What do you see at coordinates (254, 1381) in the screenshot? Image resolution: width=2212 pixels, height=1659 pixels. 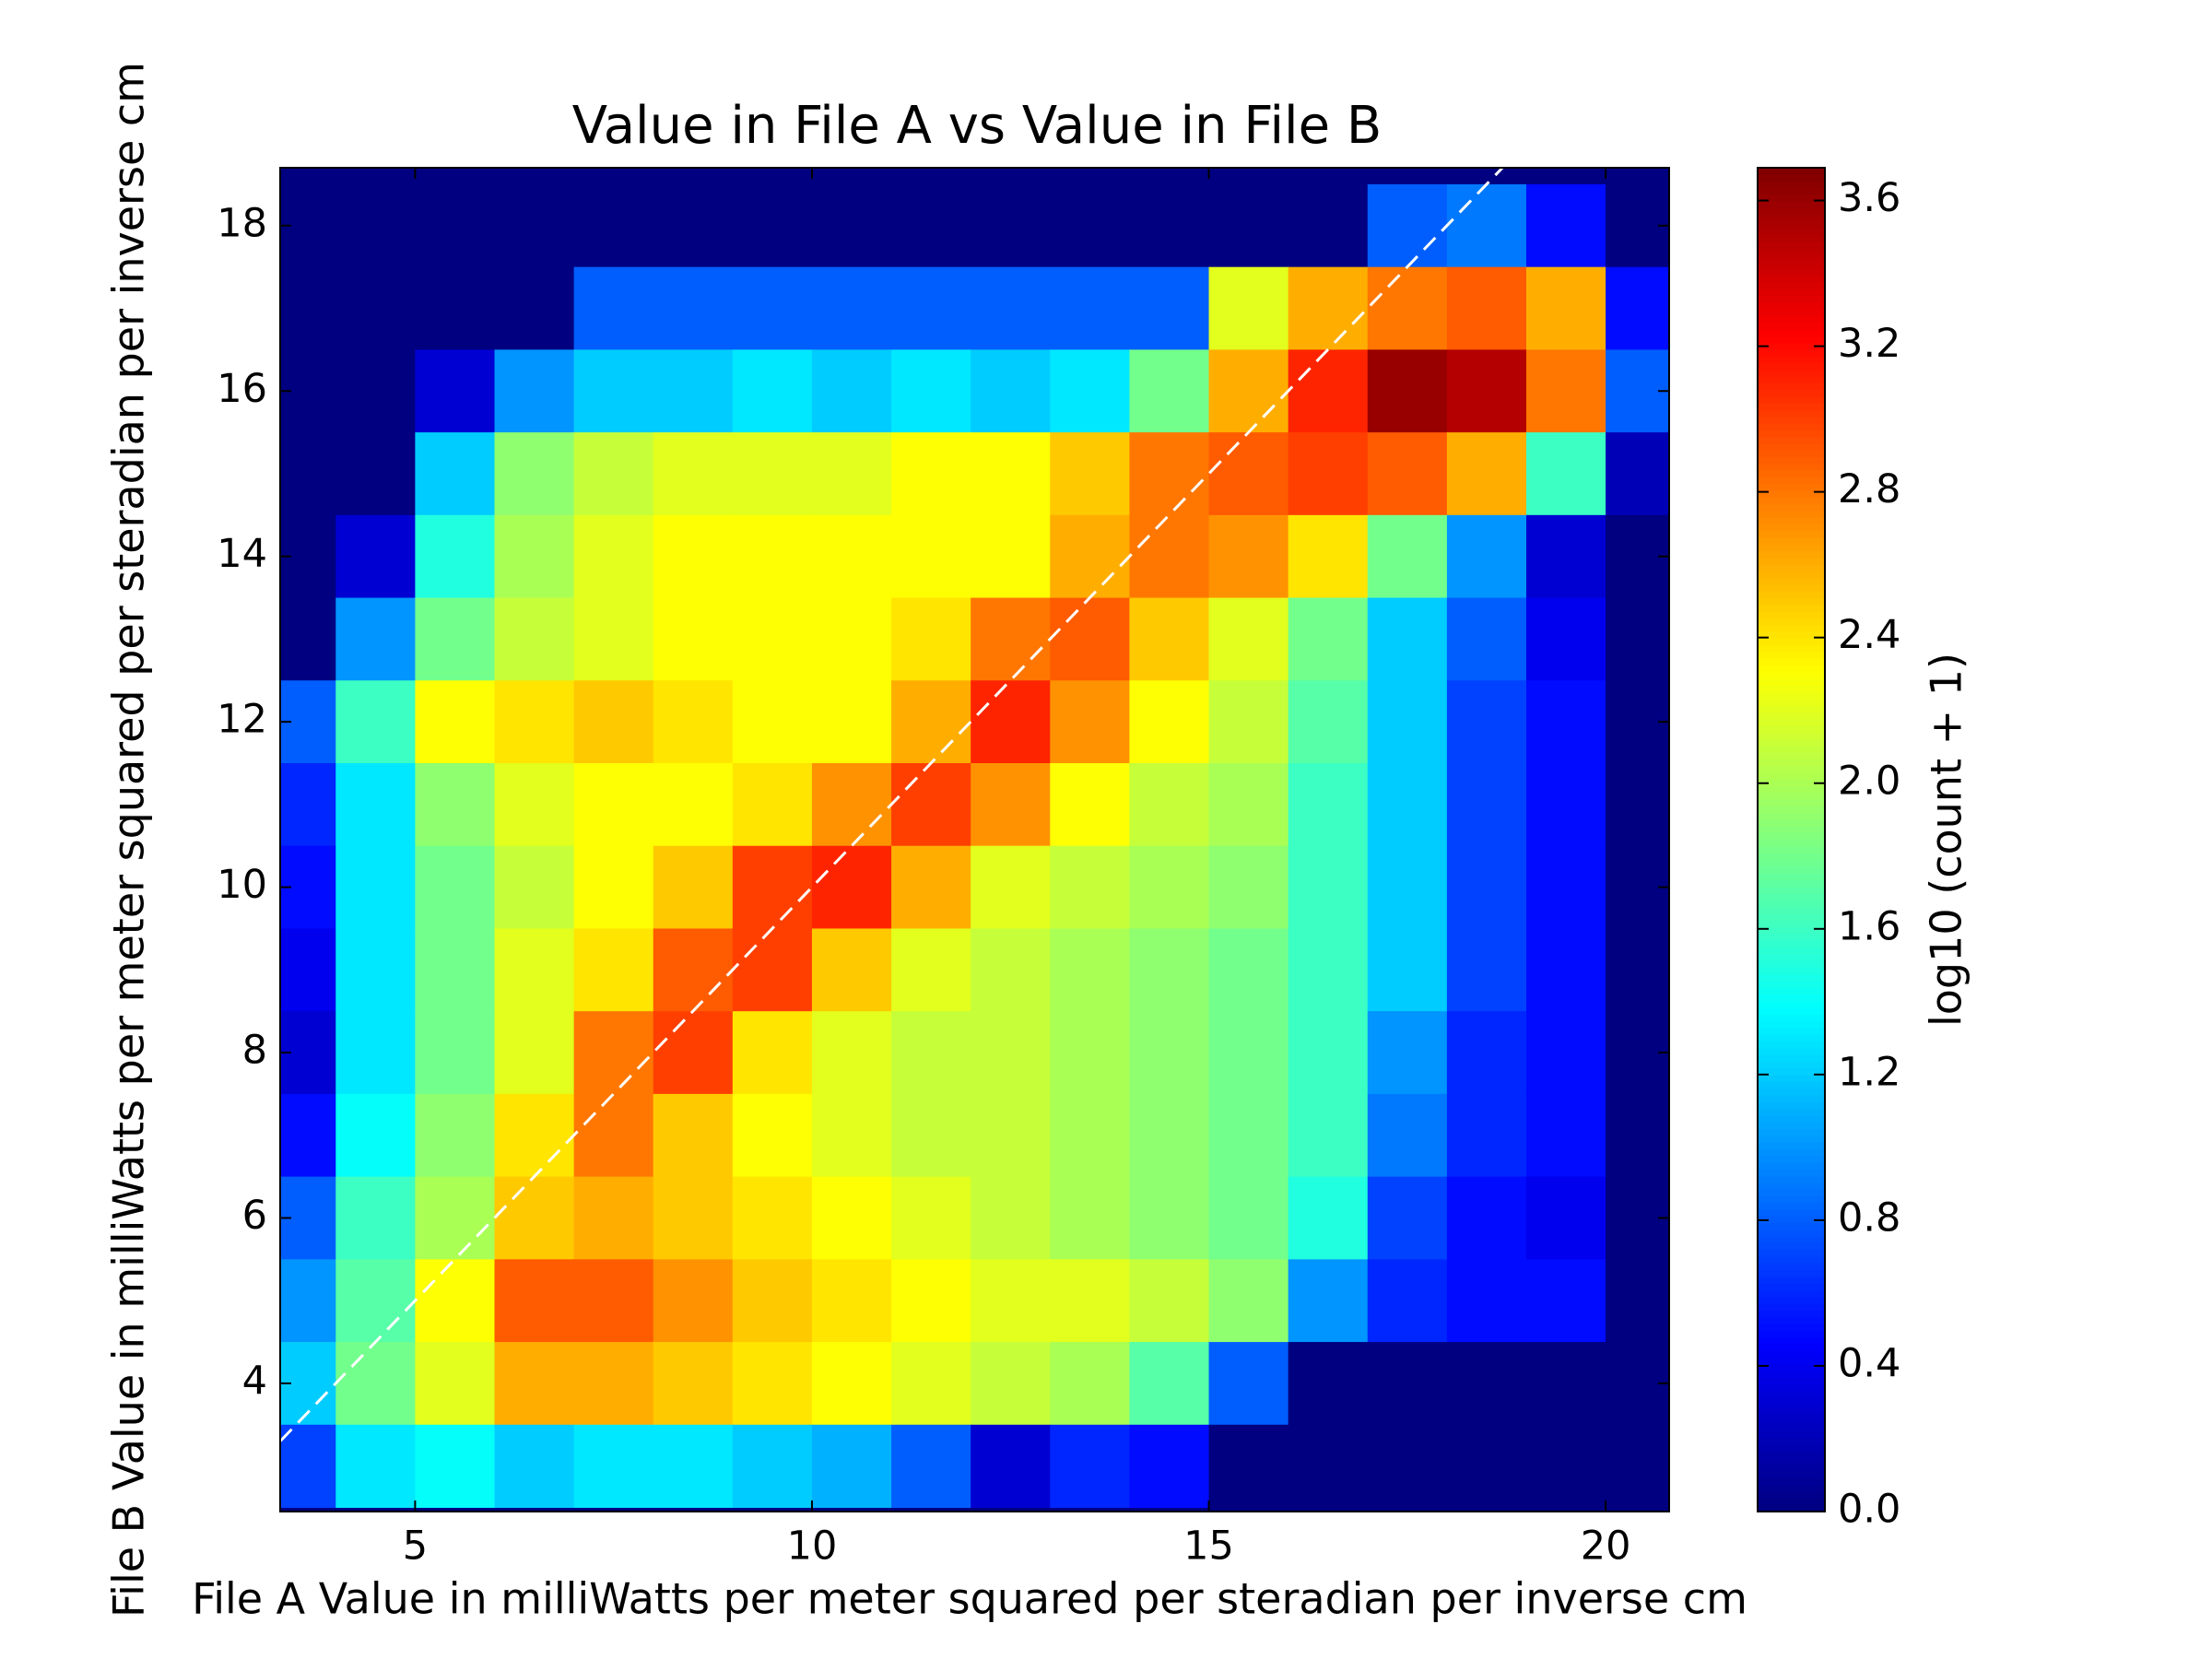 I see `y-tick-label: 4` at bounding box center [254, 1381].